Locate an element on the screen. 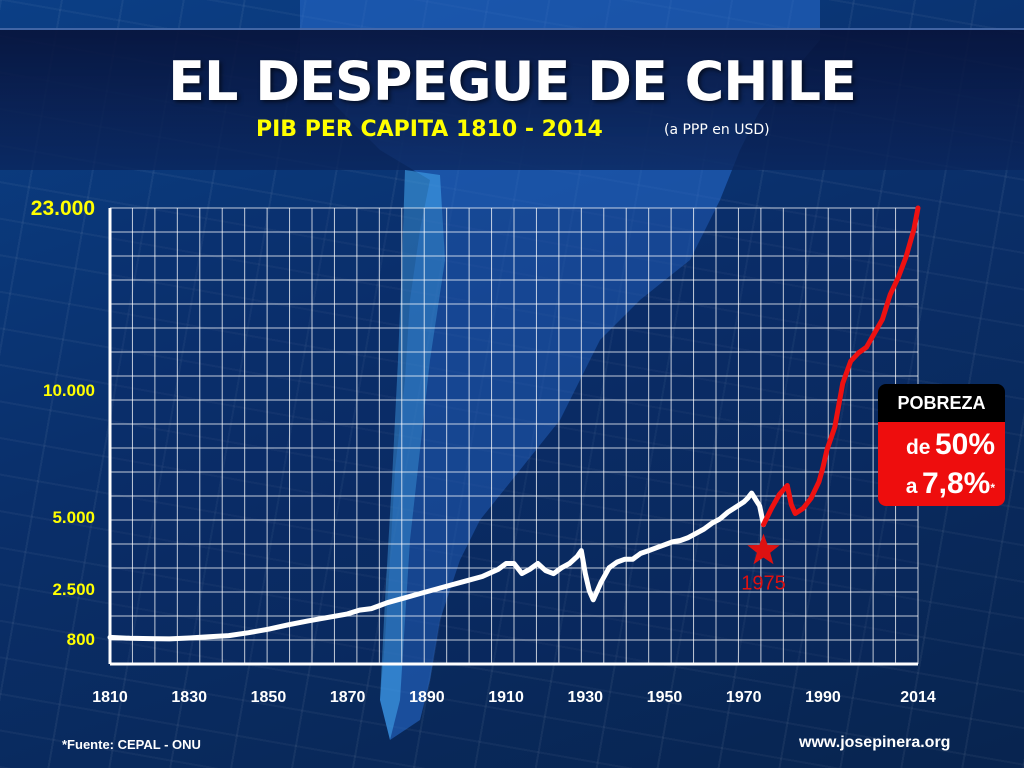 The width and height of the screenshot is (1024, 768). poverty-to-value: 7,8% is located at coordinates (956, 483).